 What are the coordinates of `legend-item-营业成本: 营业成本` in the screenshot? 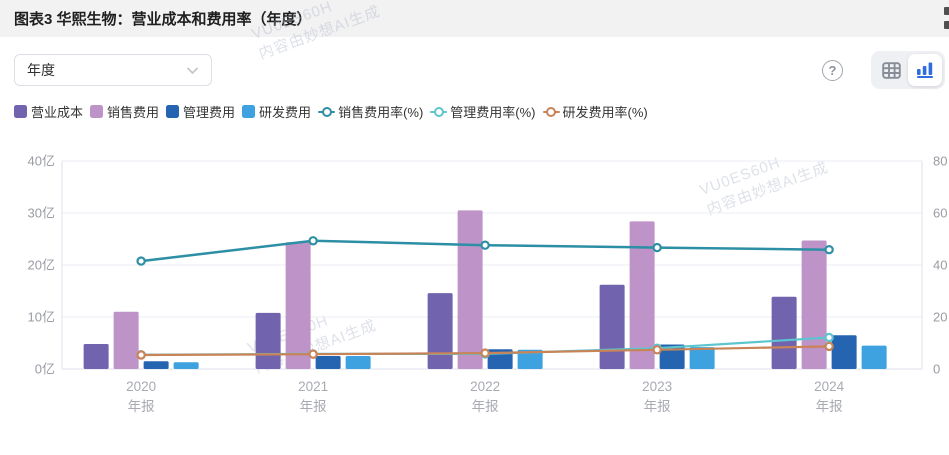 It's located at (48, 111).